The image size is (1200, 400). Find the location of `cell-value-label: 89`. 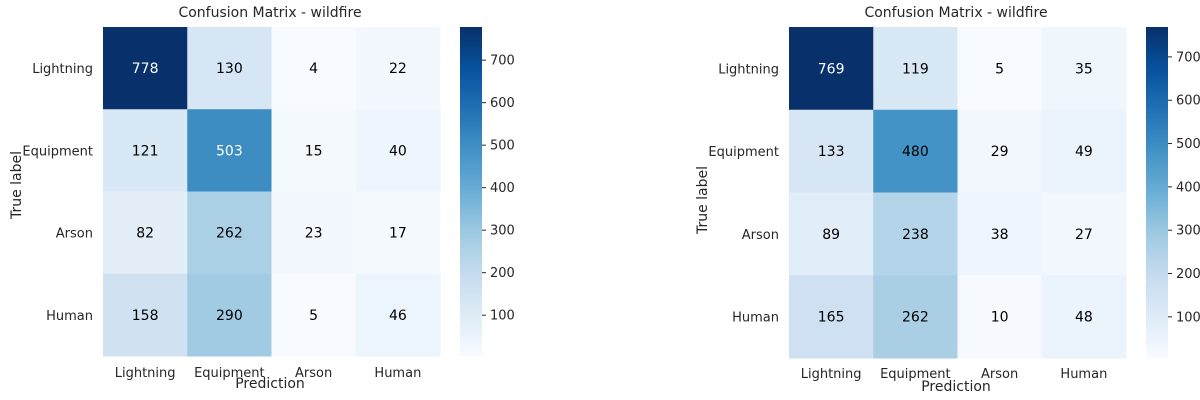

cell-value-label: 89 is located at coordinates (831, 235).